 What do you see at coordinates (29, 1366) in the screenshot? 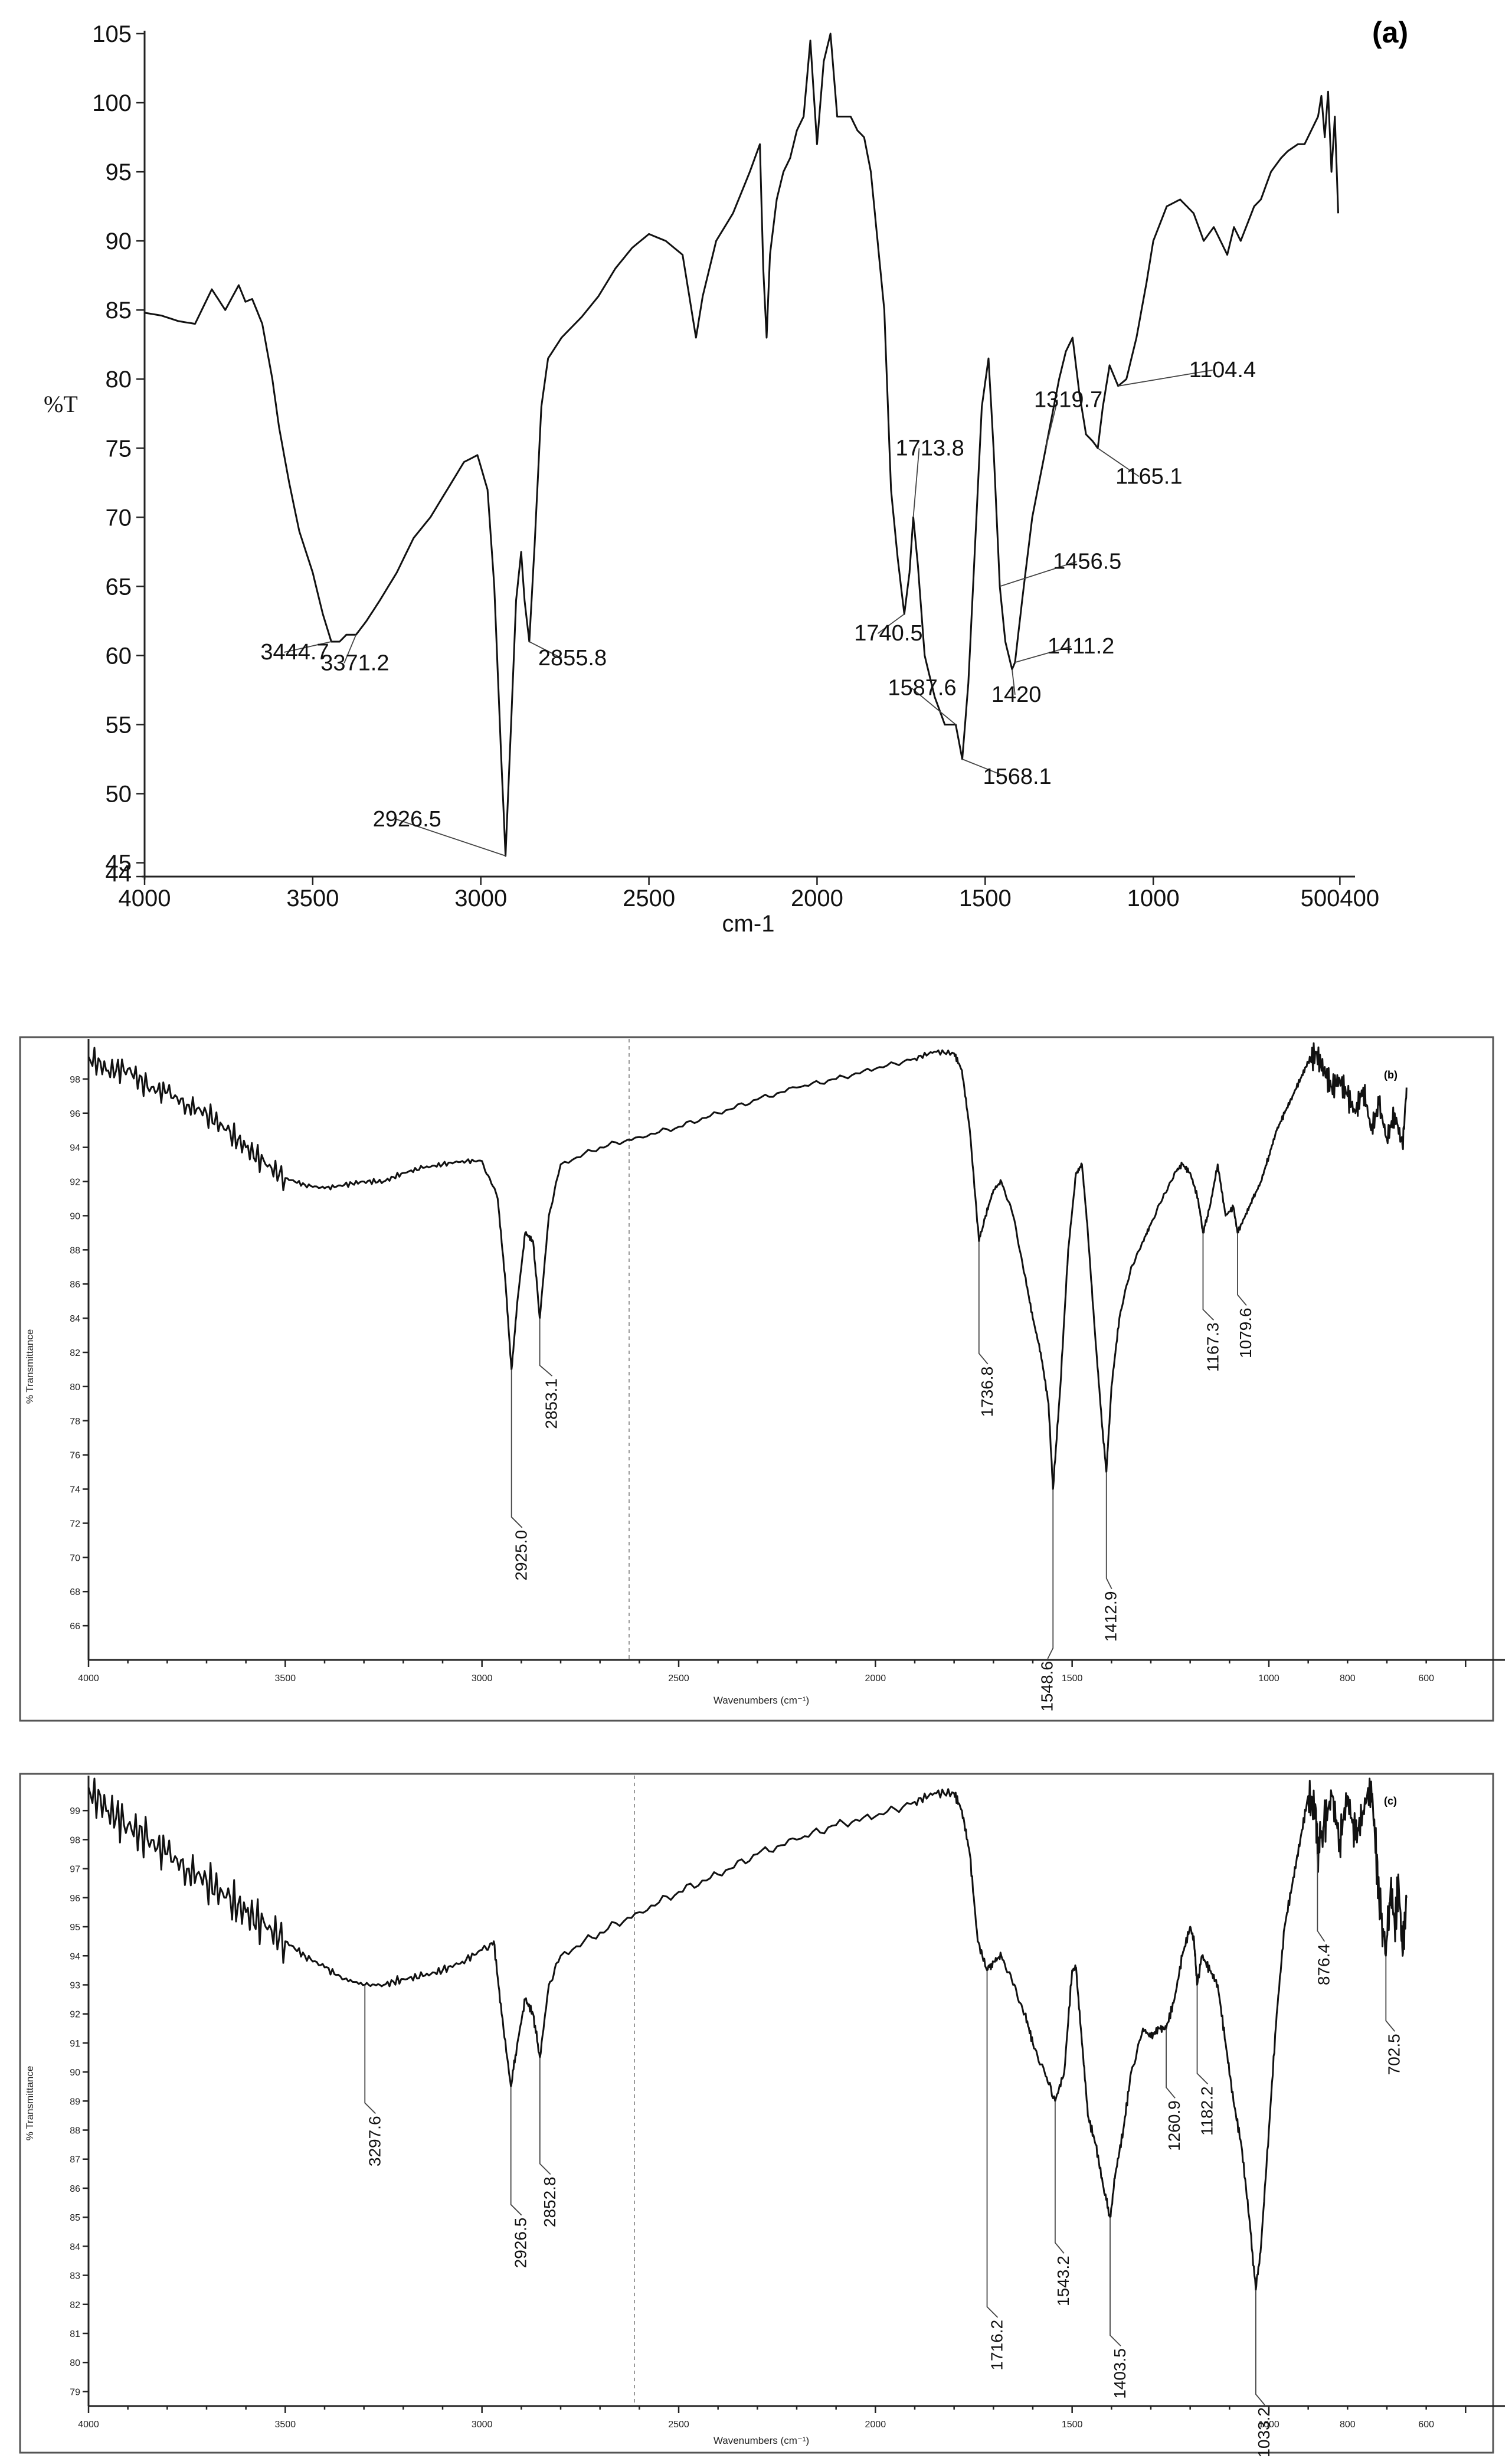
I see `spectrum-b-ylabel: % Transmittance` at bounding box center [29, 1366].